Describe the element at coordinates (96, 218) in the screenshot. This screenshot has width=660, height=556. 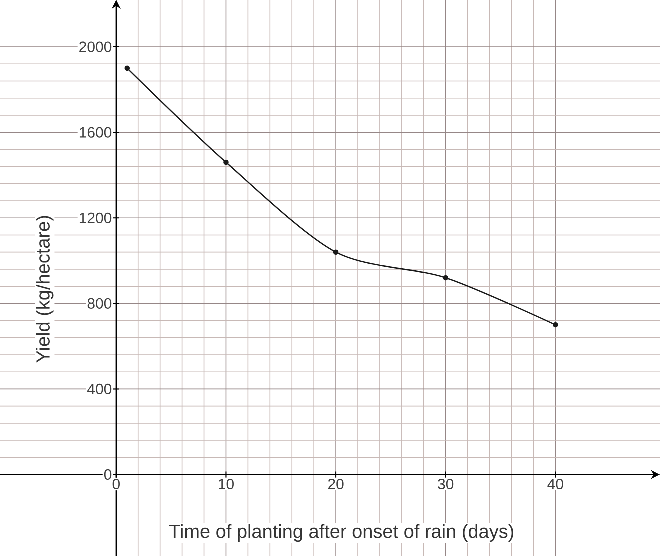
I see `y-tick-label: 1200` at that location.